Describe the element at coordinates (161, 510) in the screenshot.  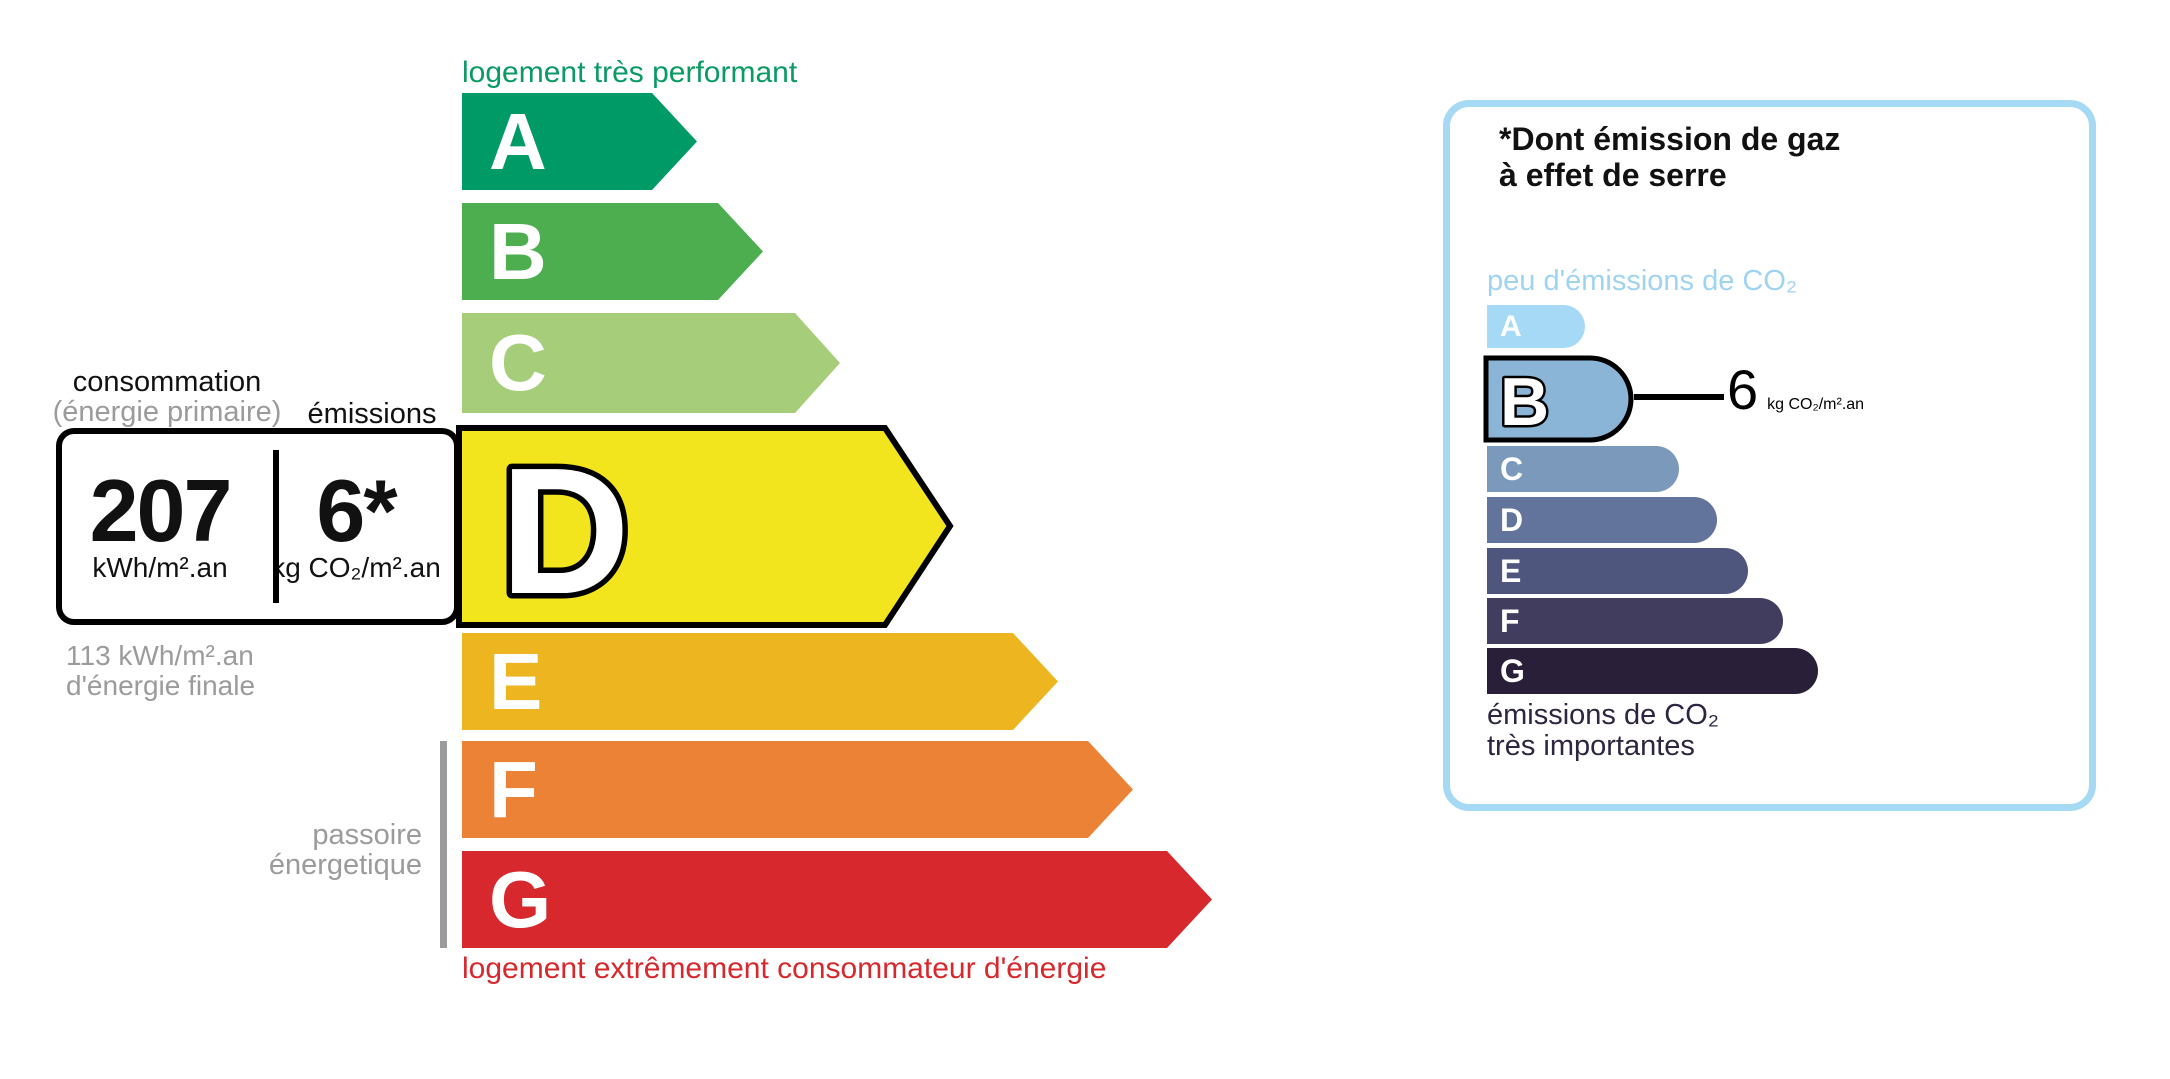
I see `primary-energy-value: 207` at that location.